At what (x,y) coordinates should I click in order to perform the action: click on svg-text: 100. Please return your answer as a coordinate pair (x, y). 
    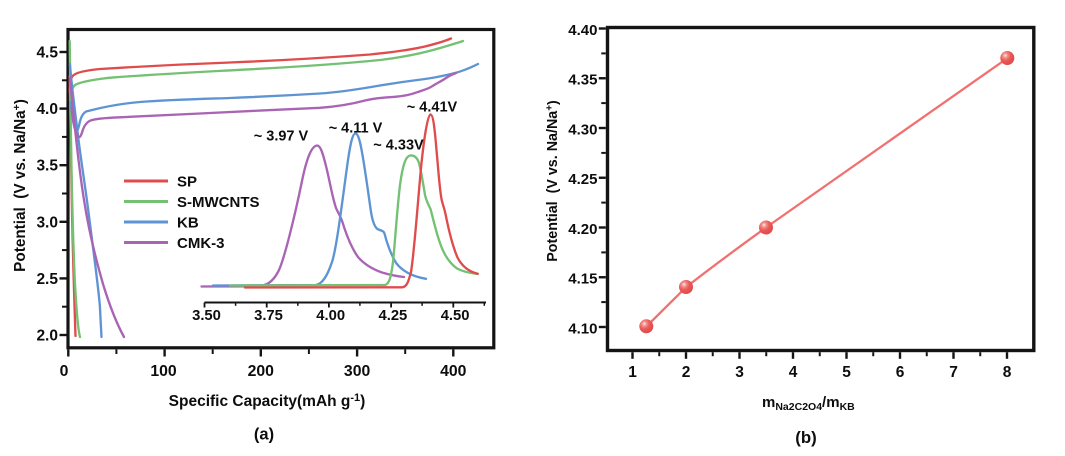
    Looking at the image, I should click on (163, 371).